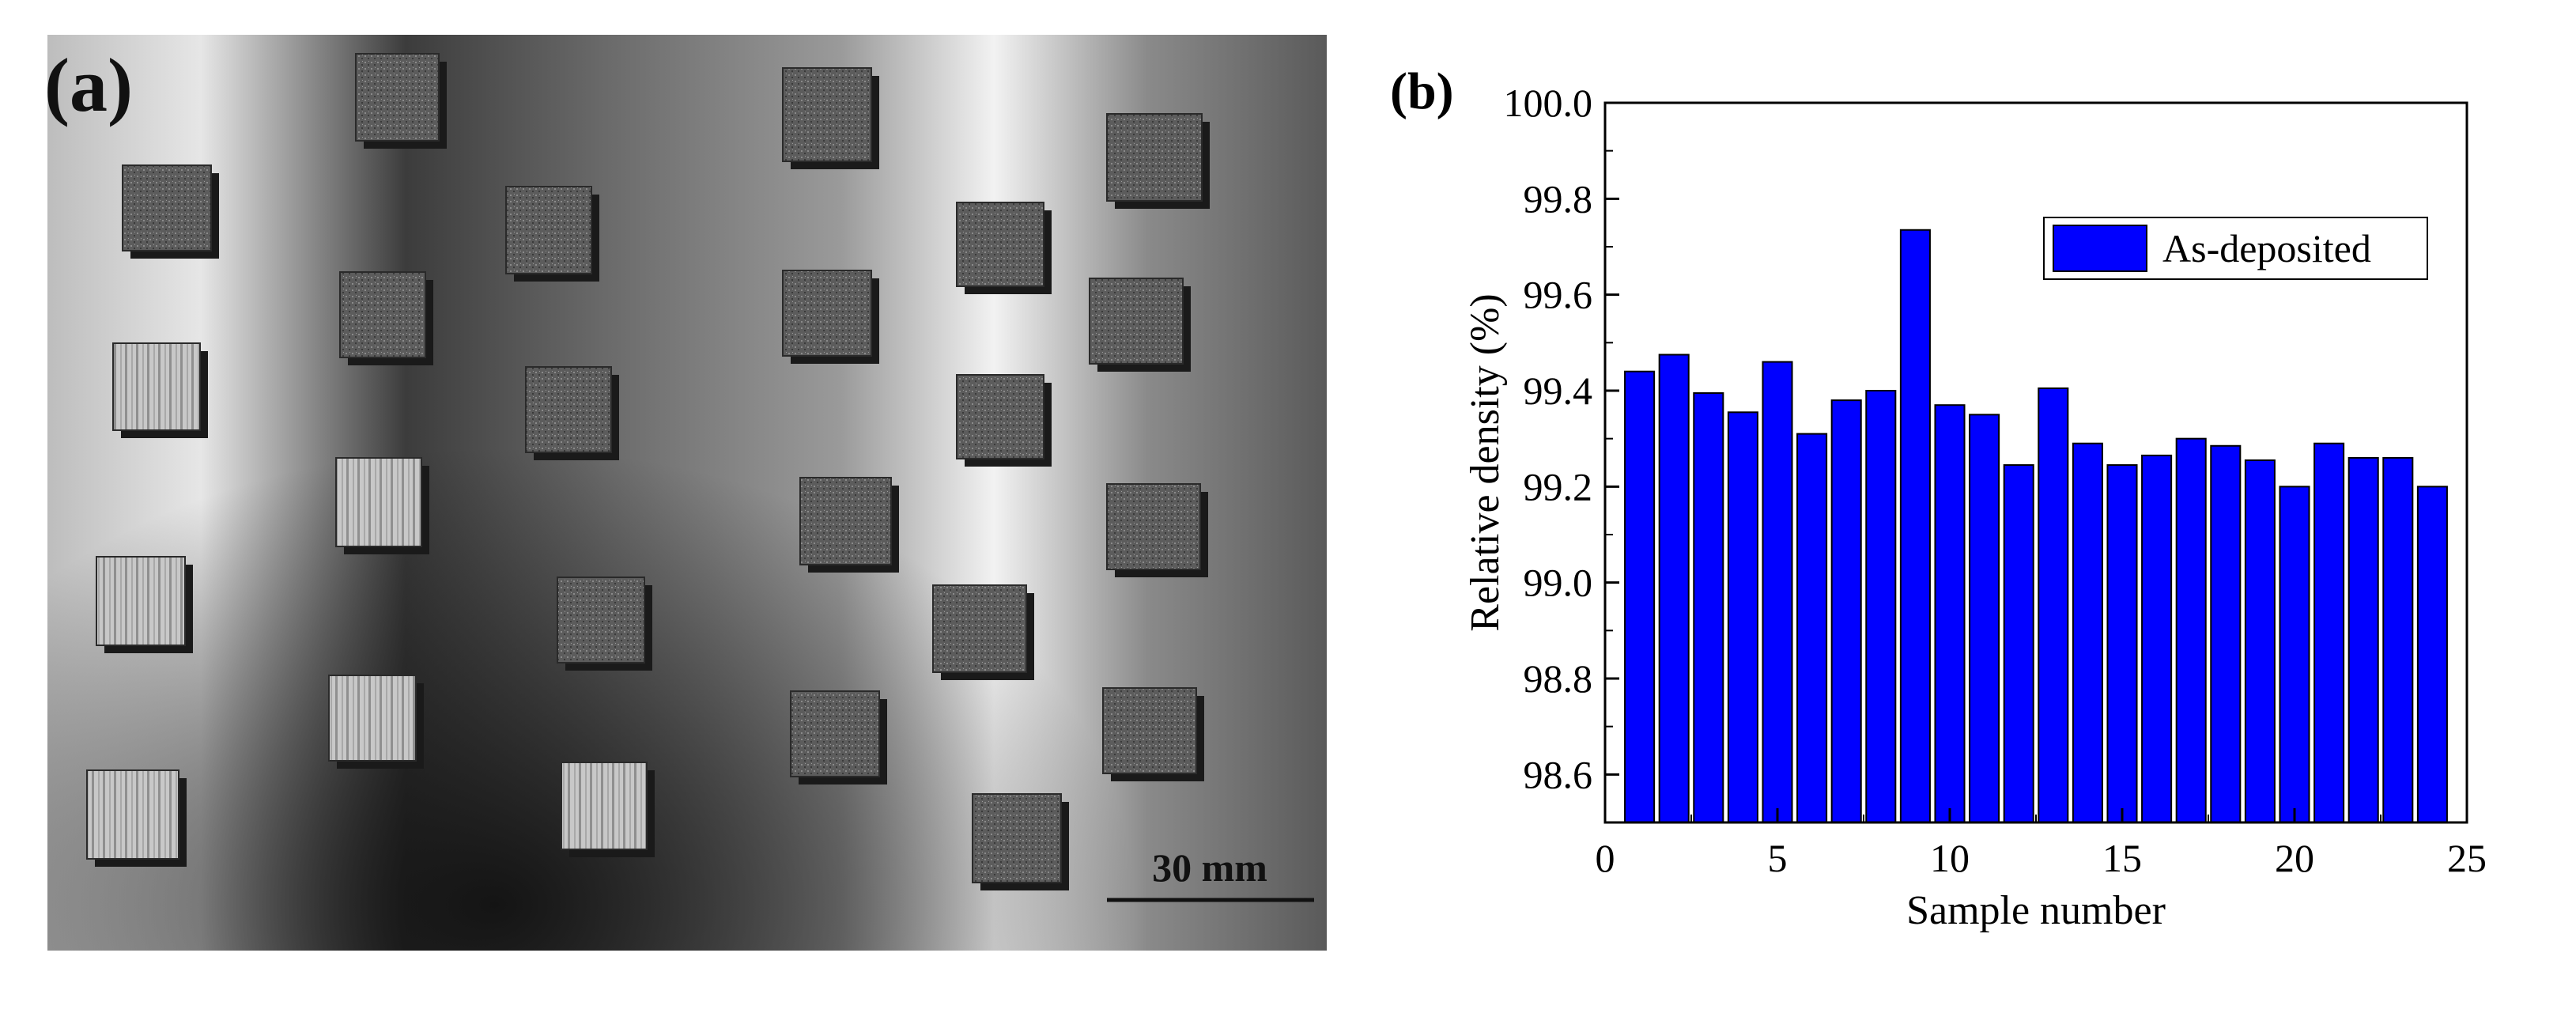 Image resolution: width=2576 pixels, height=1017 pixels. Describe the element at coordinates (1605, 858) in the screenshot. I see `x-tick-label: 0` at that location.